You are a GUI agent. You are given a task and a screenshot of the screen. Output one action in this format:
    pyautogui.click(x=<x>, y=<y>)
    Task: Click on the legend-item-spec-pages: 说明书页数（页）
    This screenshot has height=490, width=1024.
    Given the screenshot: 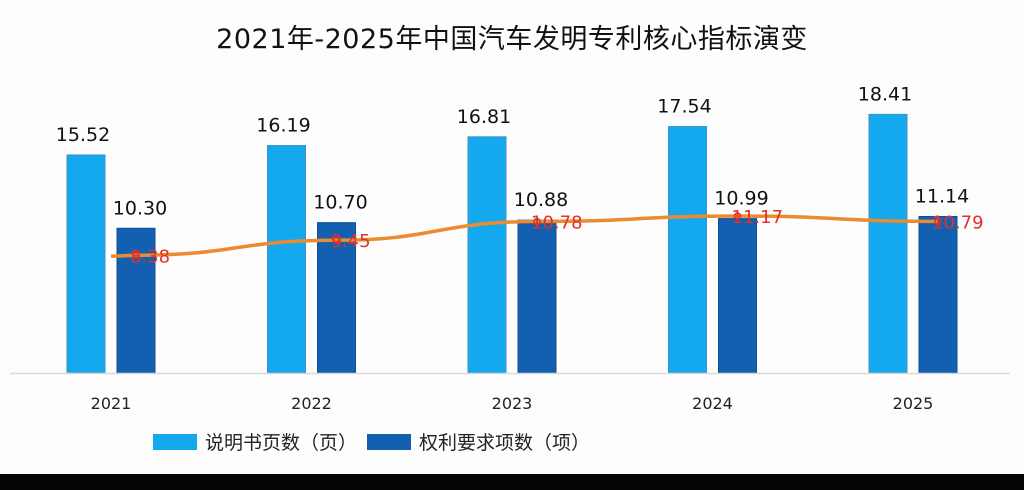 What is the action you would take?
    pyautogui.click(x=255, y=441)
    